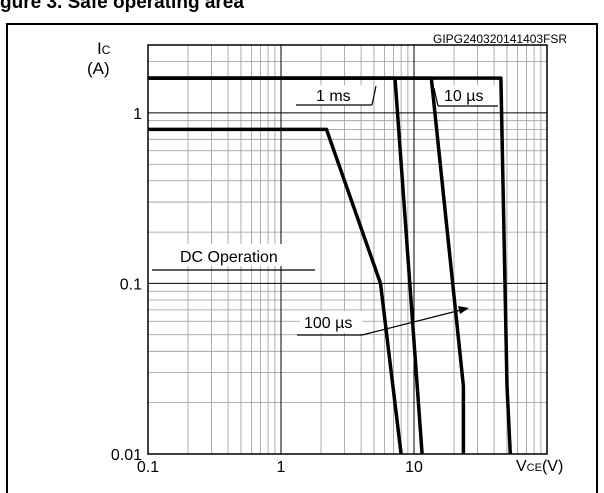 This screenshot has height=493, width=604. What do you see at coordinates (131, 284) in the screenshot?
I see `y-tick-label: 0.1` at bounding box center [131, 284].